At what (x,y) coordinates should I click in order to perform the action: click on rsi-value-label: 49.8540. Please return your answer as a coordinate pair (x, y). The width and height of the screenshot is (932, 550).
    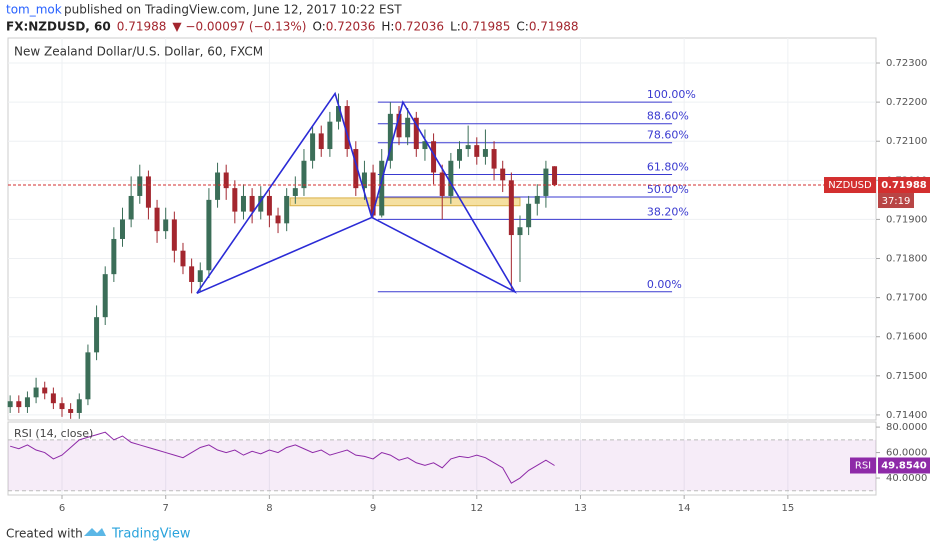
    Looking at the image, I should click on (904, 466).